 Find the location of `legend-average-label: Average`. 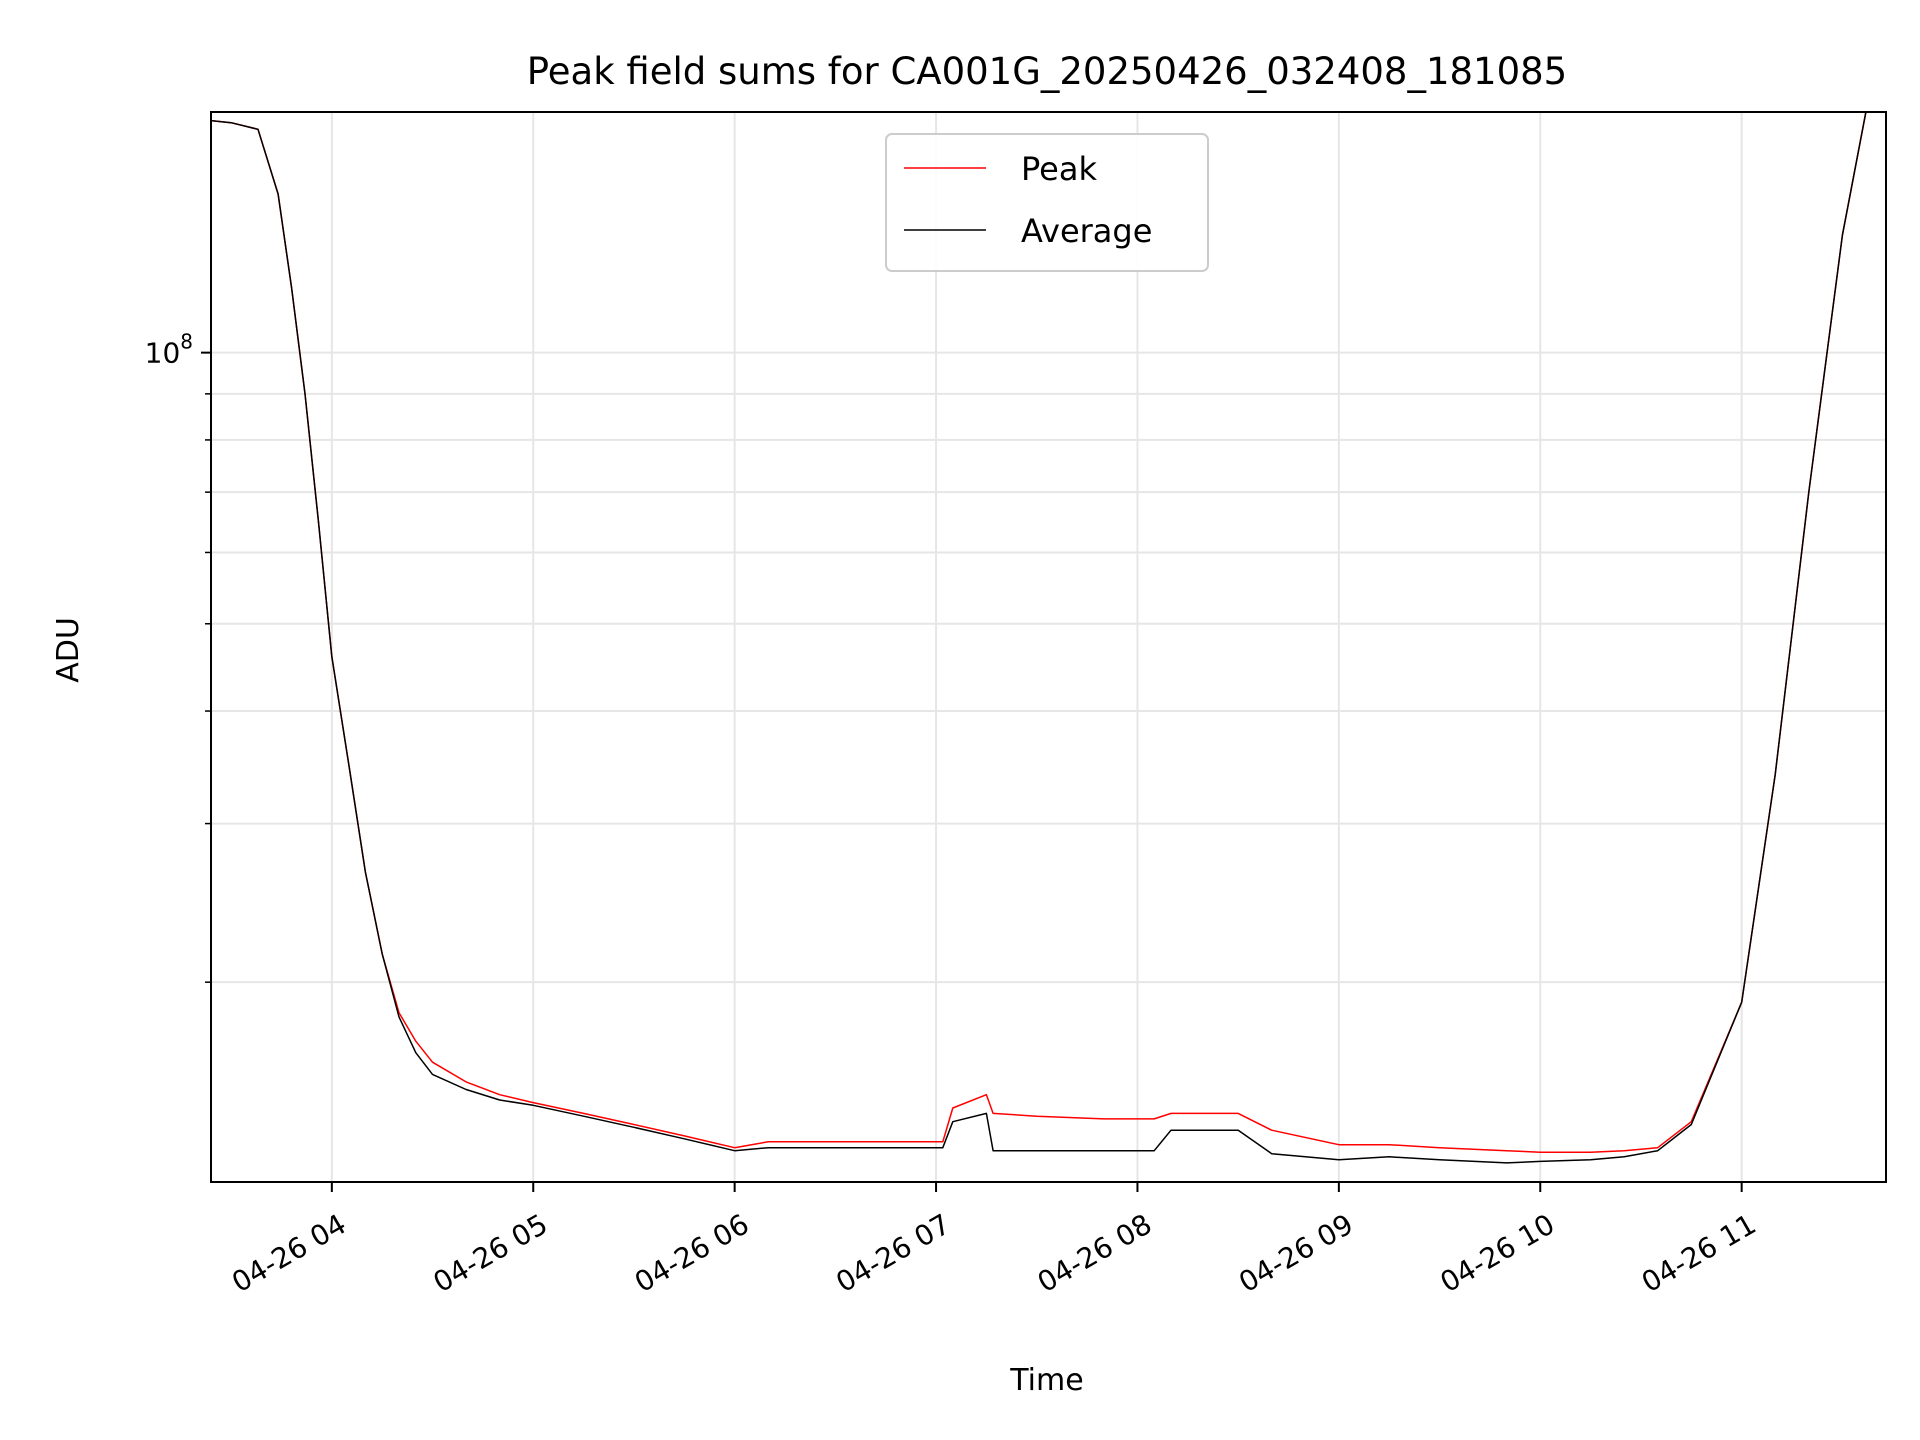

legend-average-label: Average is located at coordinates (1086, 231).